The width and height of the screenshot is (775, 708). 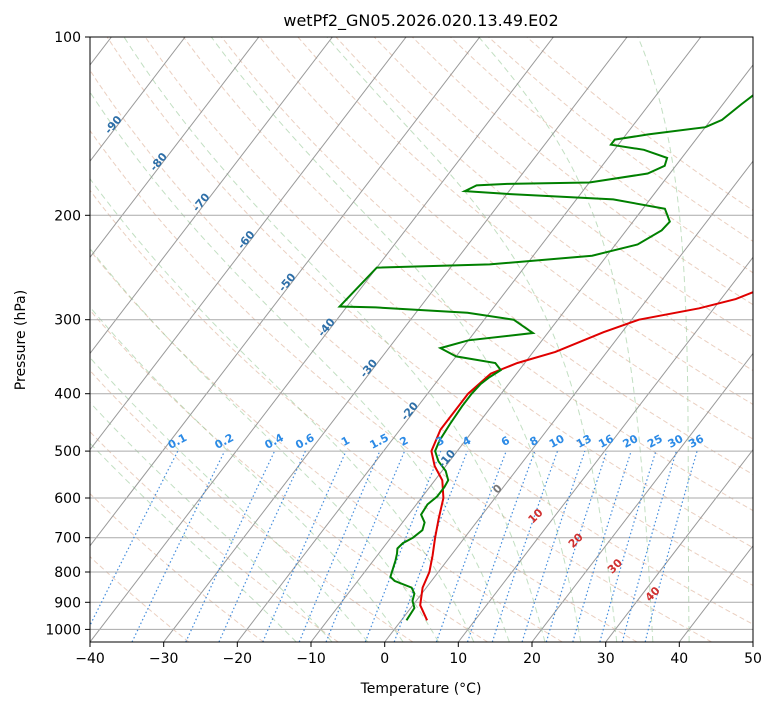 I want to click on mixing-ratio-label: 25, so click(x=655, y=441).